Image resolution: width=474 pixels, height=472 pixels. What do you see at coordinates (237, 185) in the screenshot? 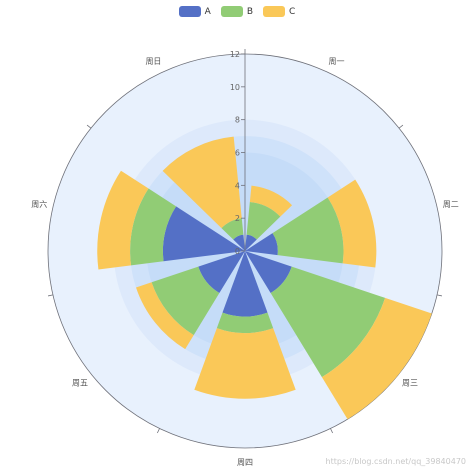
I see `radius-tick-label-2: 4` at bounding box center [237, 185].